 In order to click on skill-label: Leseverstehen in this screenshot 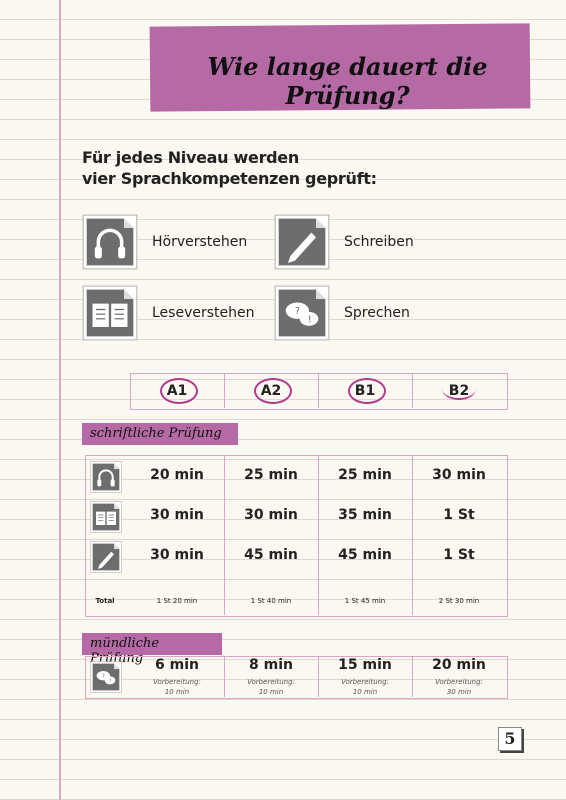, I will do `click(203, 313)`.